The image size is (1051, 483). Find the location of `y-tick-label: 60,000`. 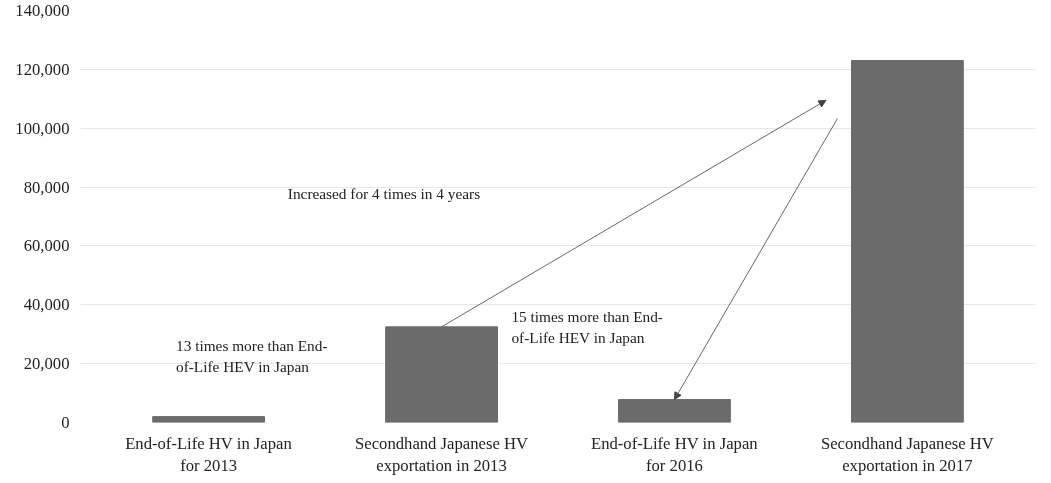

y-tick-label: 60,000 is located at coordinates (46, 246).